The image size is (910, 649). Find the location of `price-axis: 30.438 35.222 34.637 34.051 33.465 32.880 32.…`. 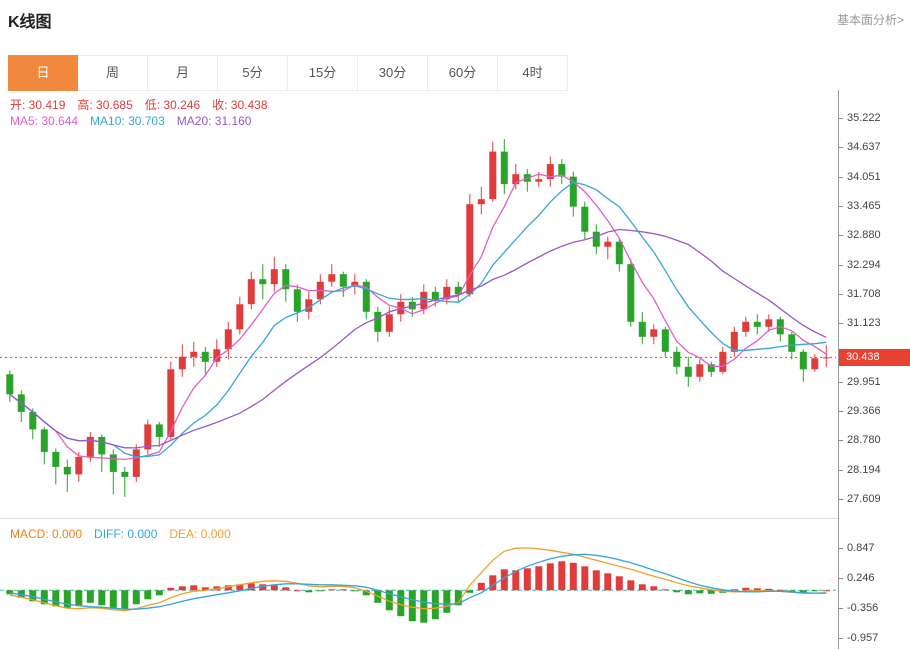

price-axis: 30.438 35.222 34.637 34.051 33.465 32.880 32.… is located at coordinates (874, 369).